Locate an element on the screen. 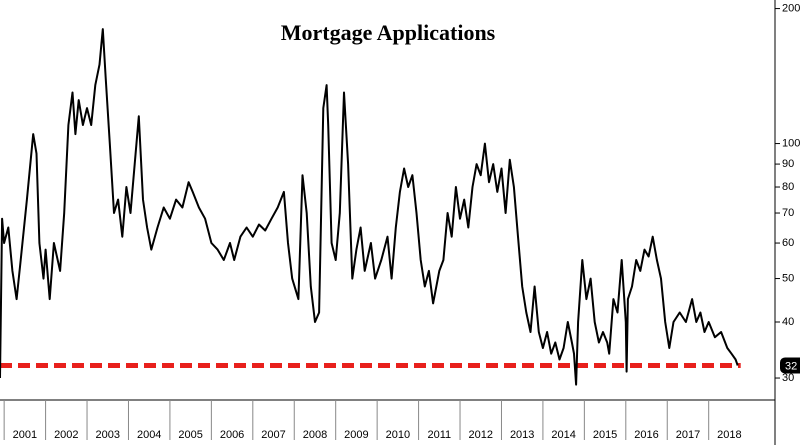 This screenshot has width=800, height=445. x-tick-label: 2016 is located at coordinates (646, 435).